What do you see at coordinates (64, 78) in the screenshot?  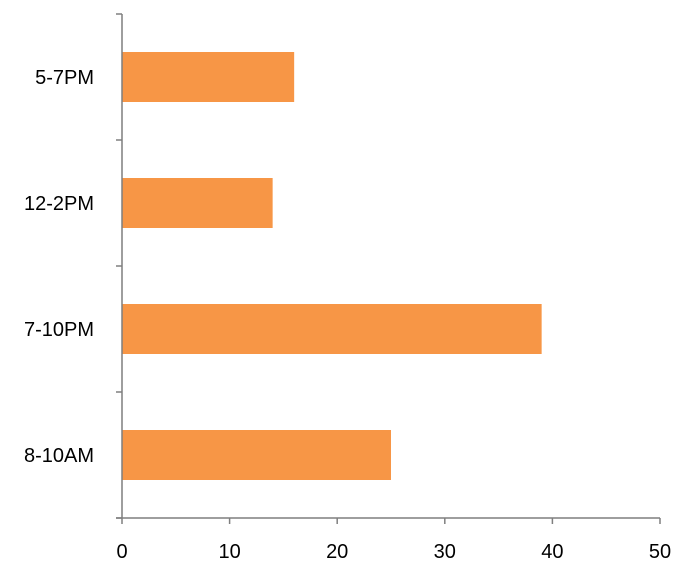 I see `y-tick-label: 5-7PM` at bounding box center [64, 78].